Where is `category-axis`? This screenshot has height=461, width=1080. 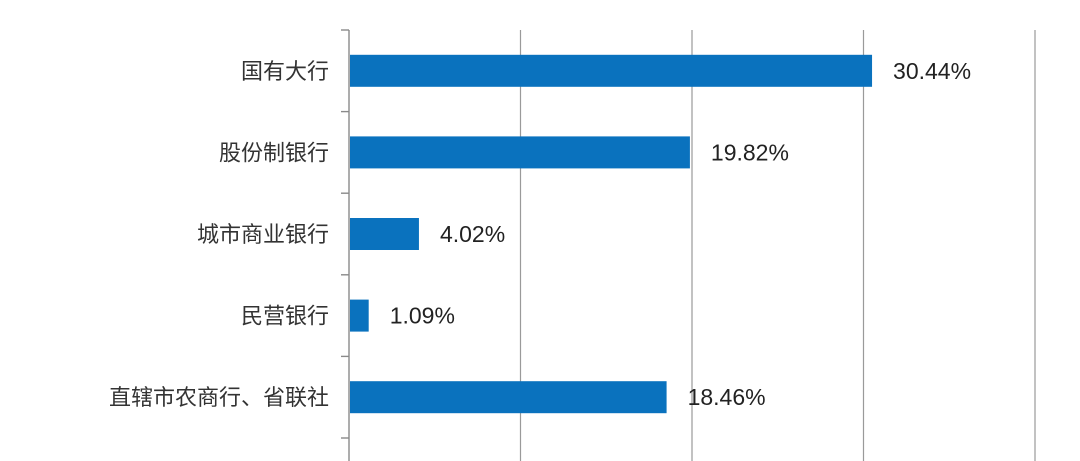
category-axis is located at coordinates (345, 245).